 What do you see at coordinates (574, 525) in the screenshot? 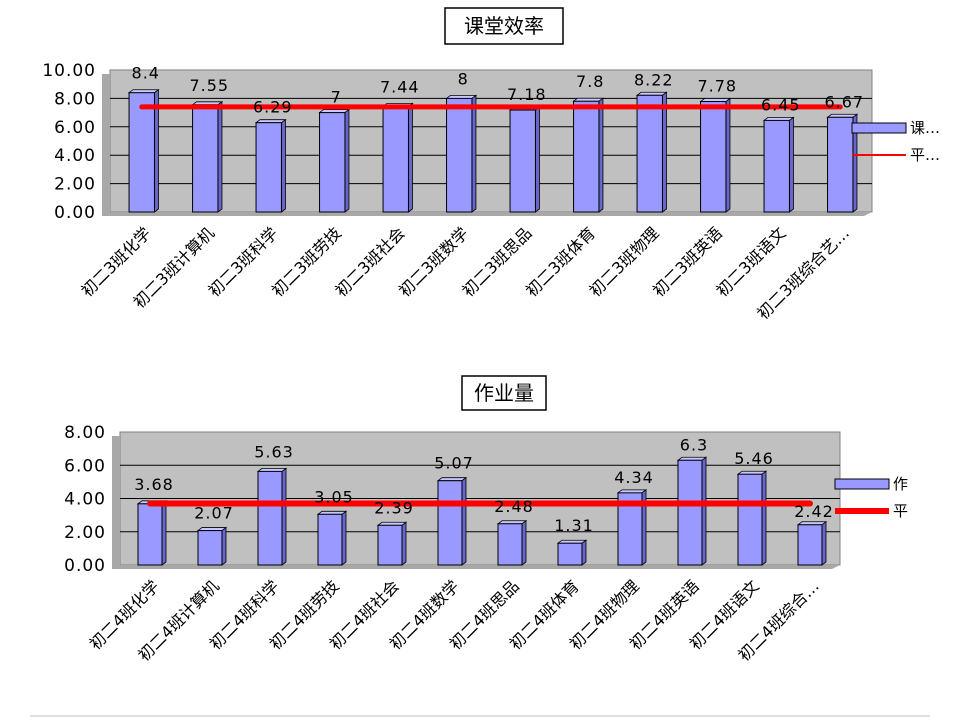
I see `chart2-data-label: 1.31` at bounding box center [574, 525].